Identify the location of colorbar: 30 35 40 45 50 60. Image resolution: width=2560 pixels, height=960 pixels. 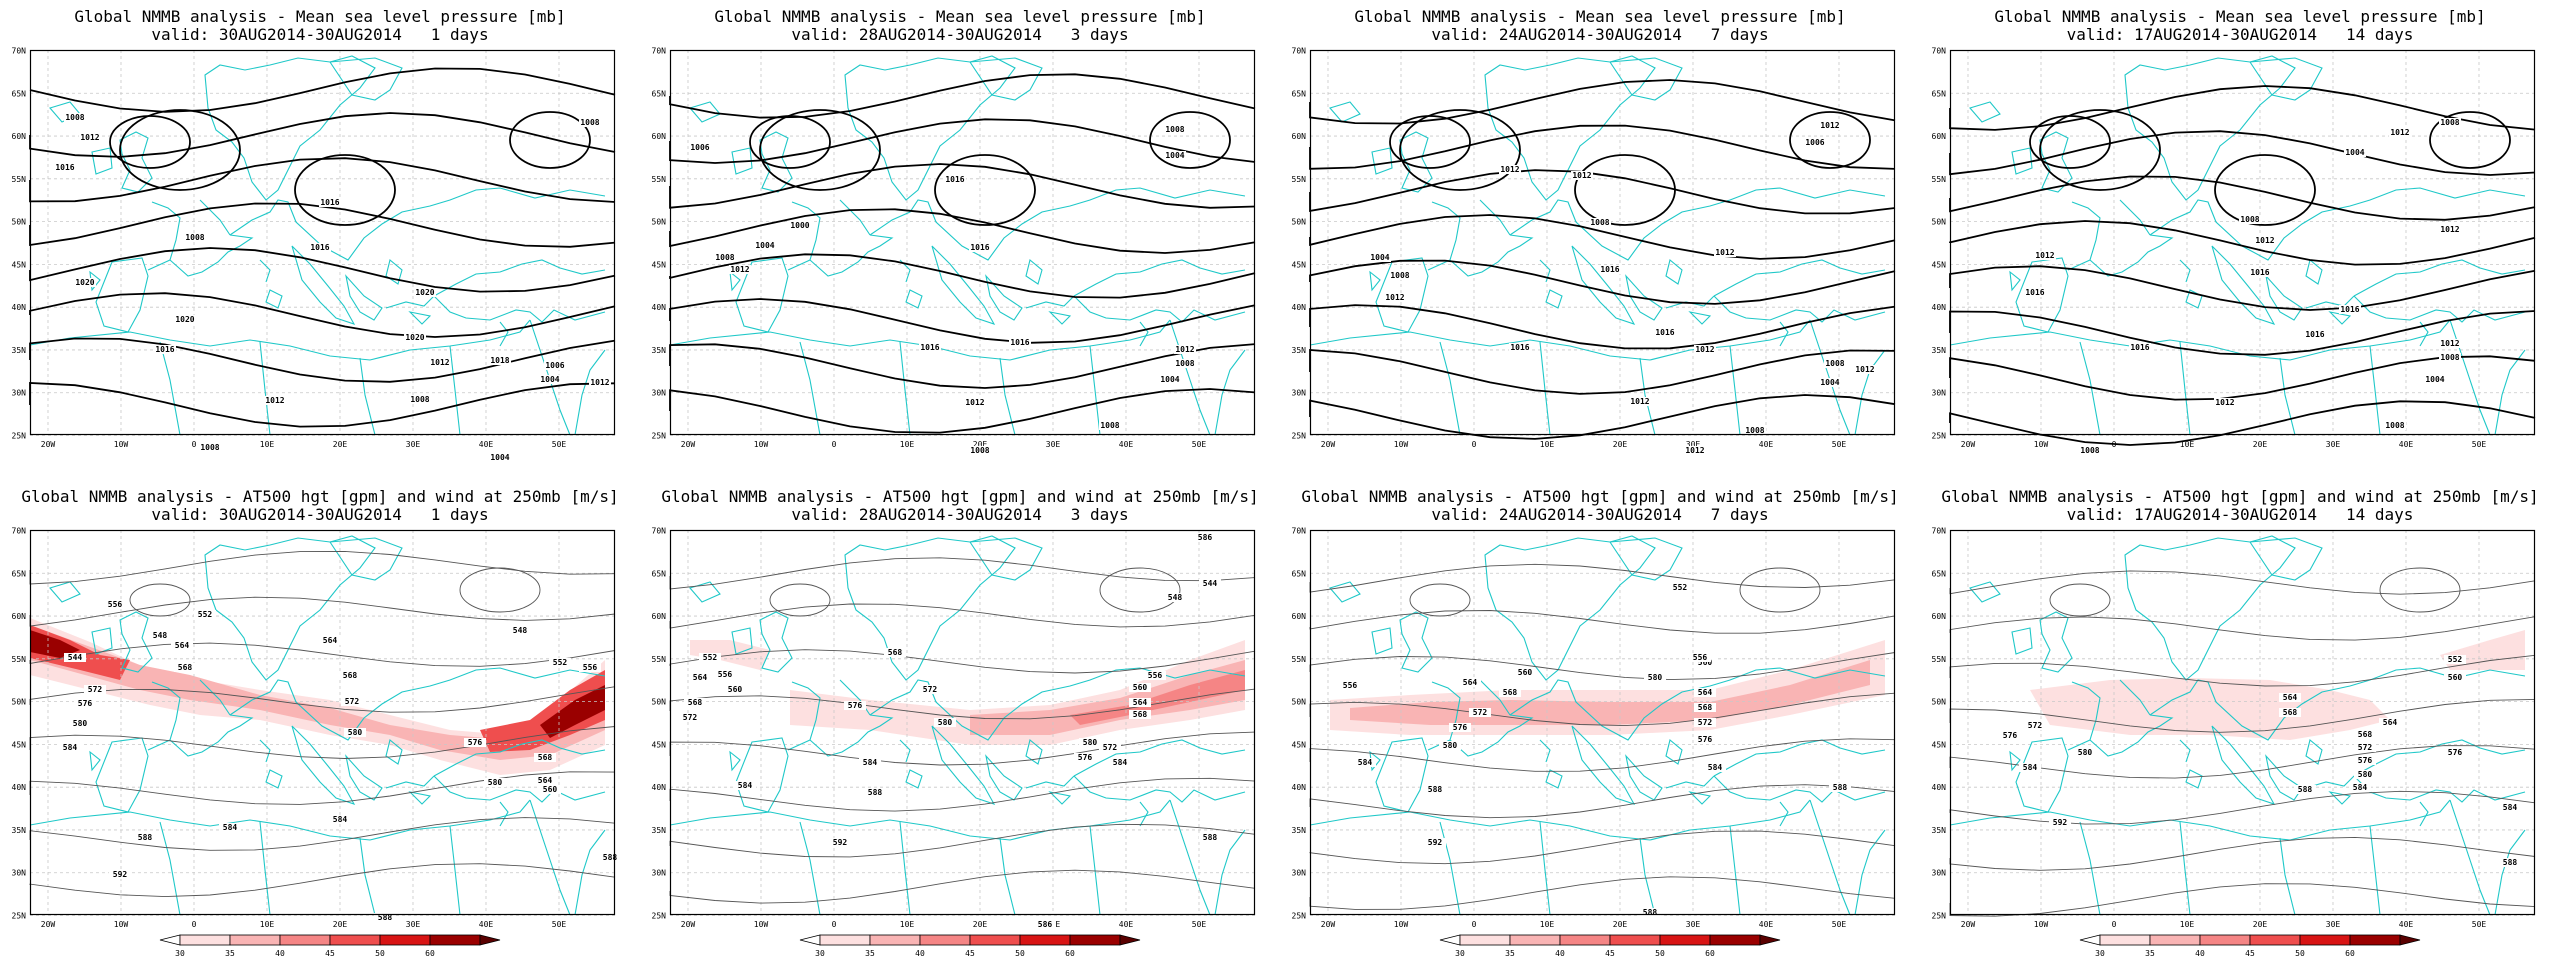
(970, 946).